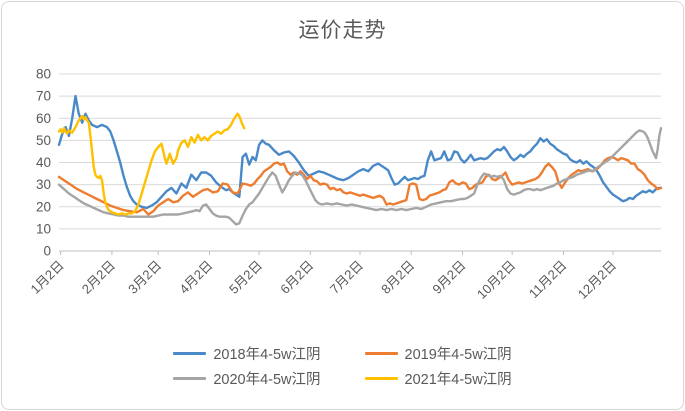 This screenshot has width=685, height=411. I want to click on x-tick-label-10: 10月2日, so click(496, 280).